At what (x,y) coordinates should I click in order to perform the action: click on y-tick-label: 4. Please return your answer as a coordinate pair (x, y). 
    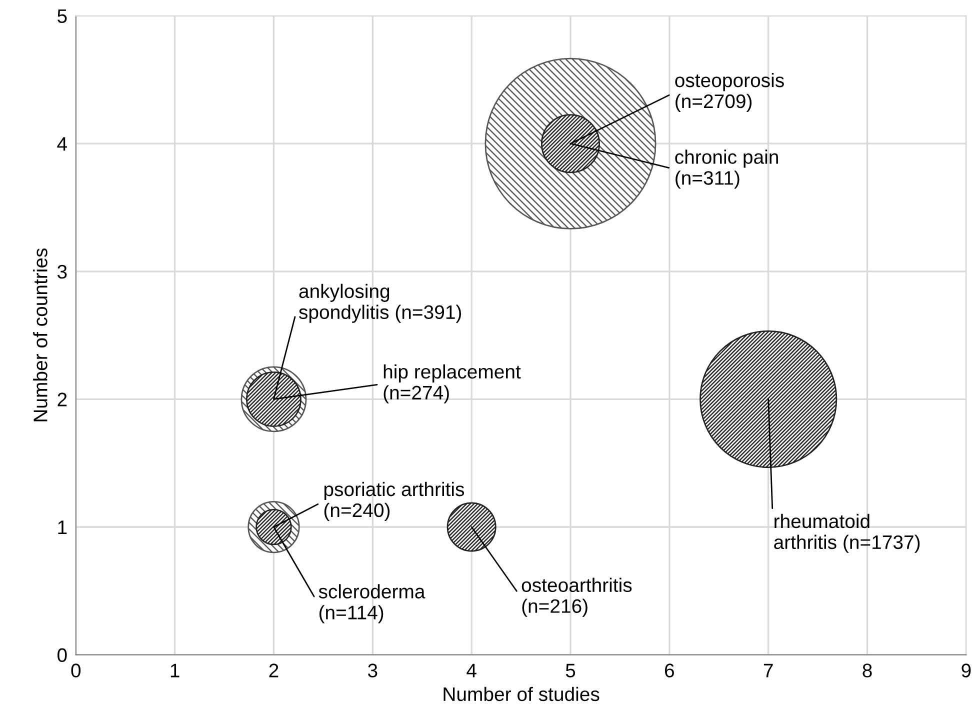
    Looking at the image, I should click on (62, 144).